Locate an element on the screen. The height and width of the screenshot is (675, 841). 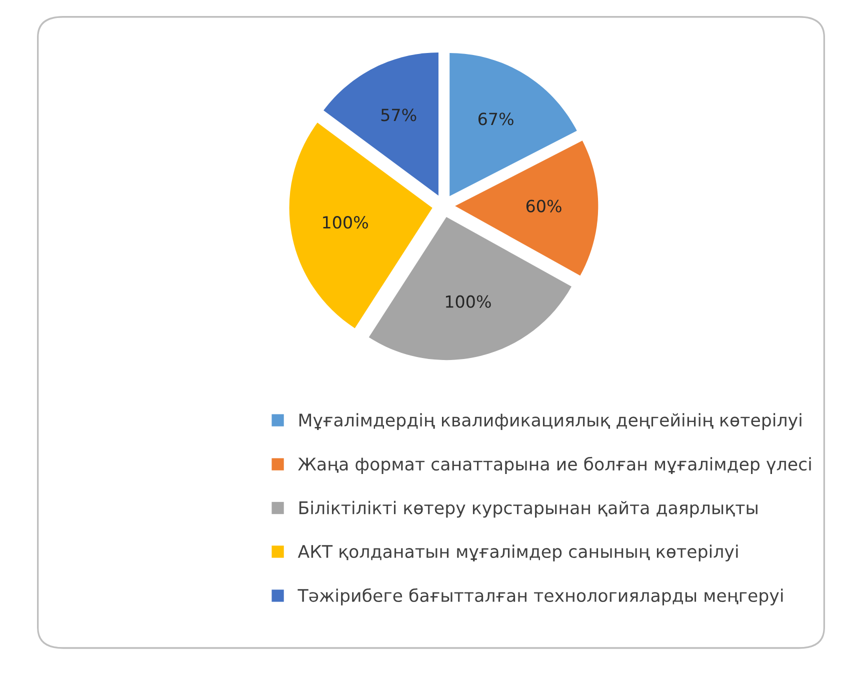
legend-label: Жаңа формат санаттарына ие болған мұғалімдер үлесі is located at coordinates (554, 465).